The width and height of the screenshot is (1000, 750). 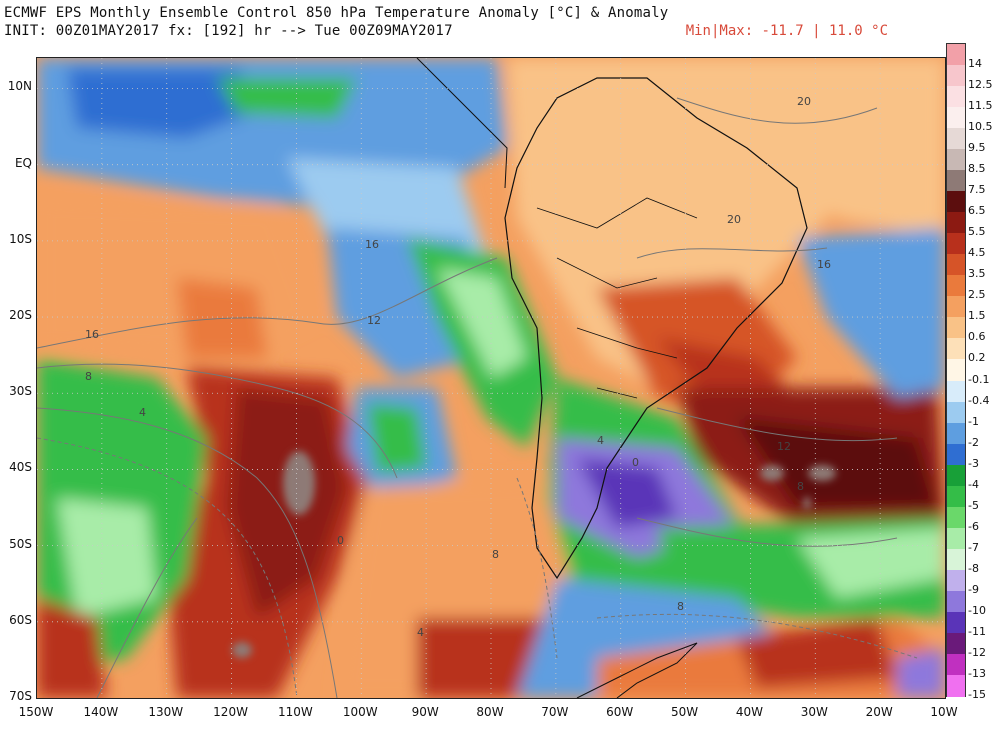 What do you see at coordinates (977, 694) in the screenshot?
I see `color-scale-label: -15` at bounding box center [977, 694].